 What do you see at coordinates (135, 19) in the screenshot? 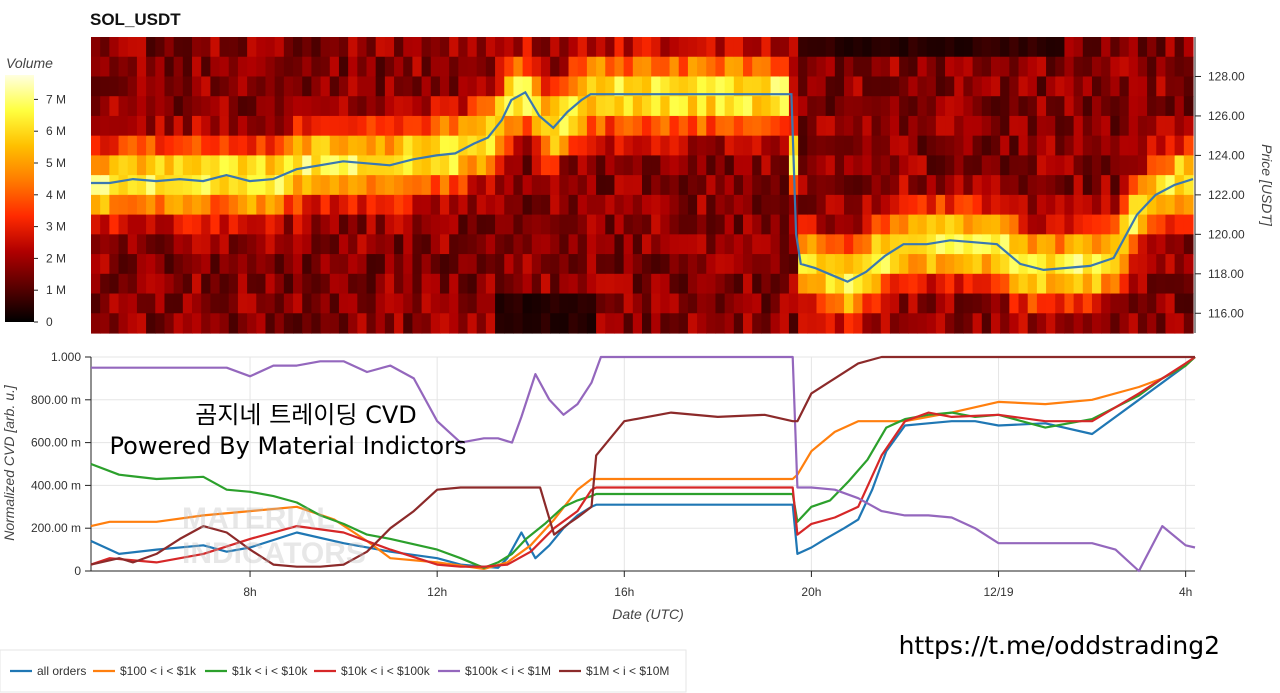
I see `chart-title: SOL_USDT` at bounding box center [135, 19].